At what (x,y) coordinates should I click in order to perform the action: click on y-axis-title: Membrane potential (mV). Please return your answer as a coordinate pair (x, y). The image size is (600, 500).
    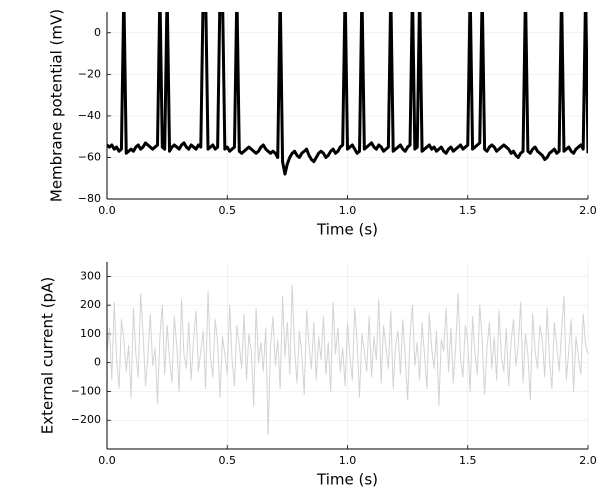
    Looking at the image, I should click on (57, 105).